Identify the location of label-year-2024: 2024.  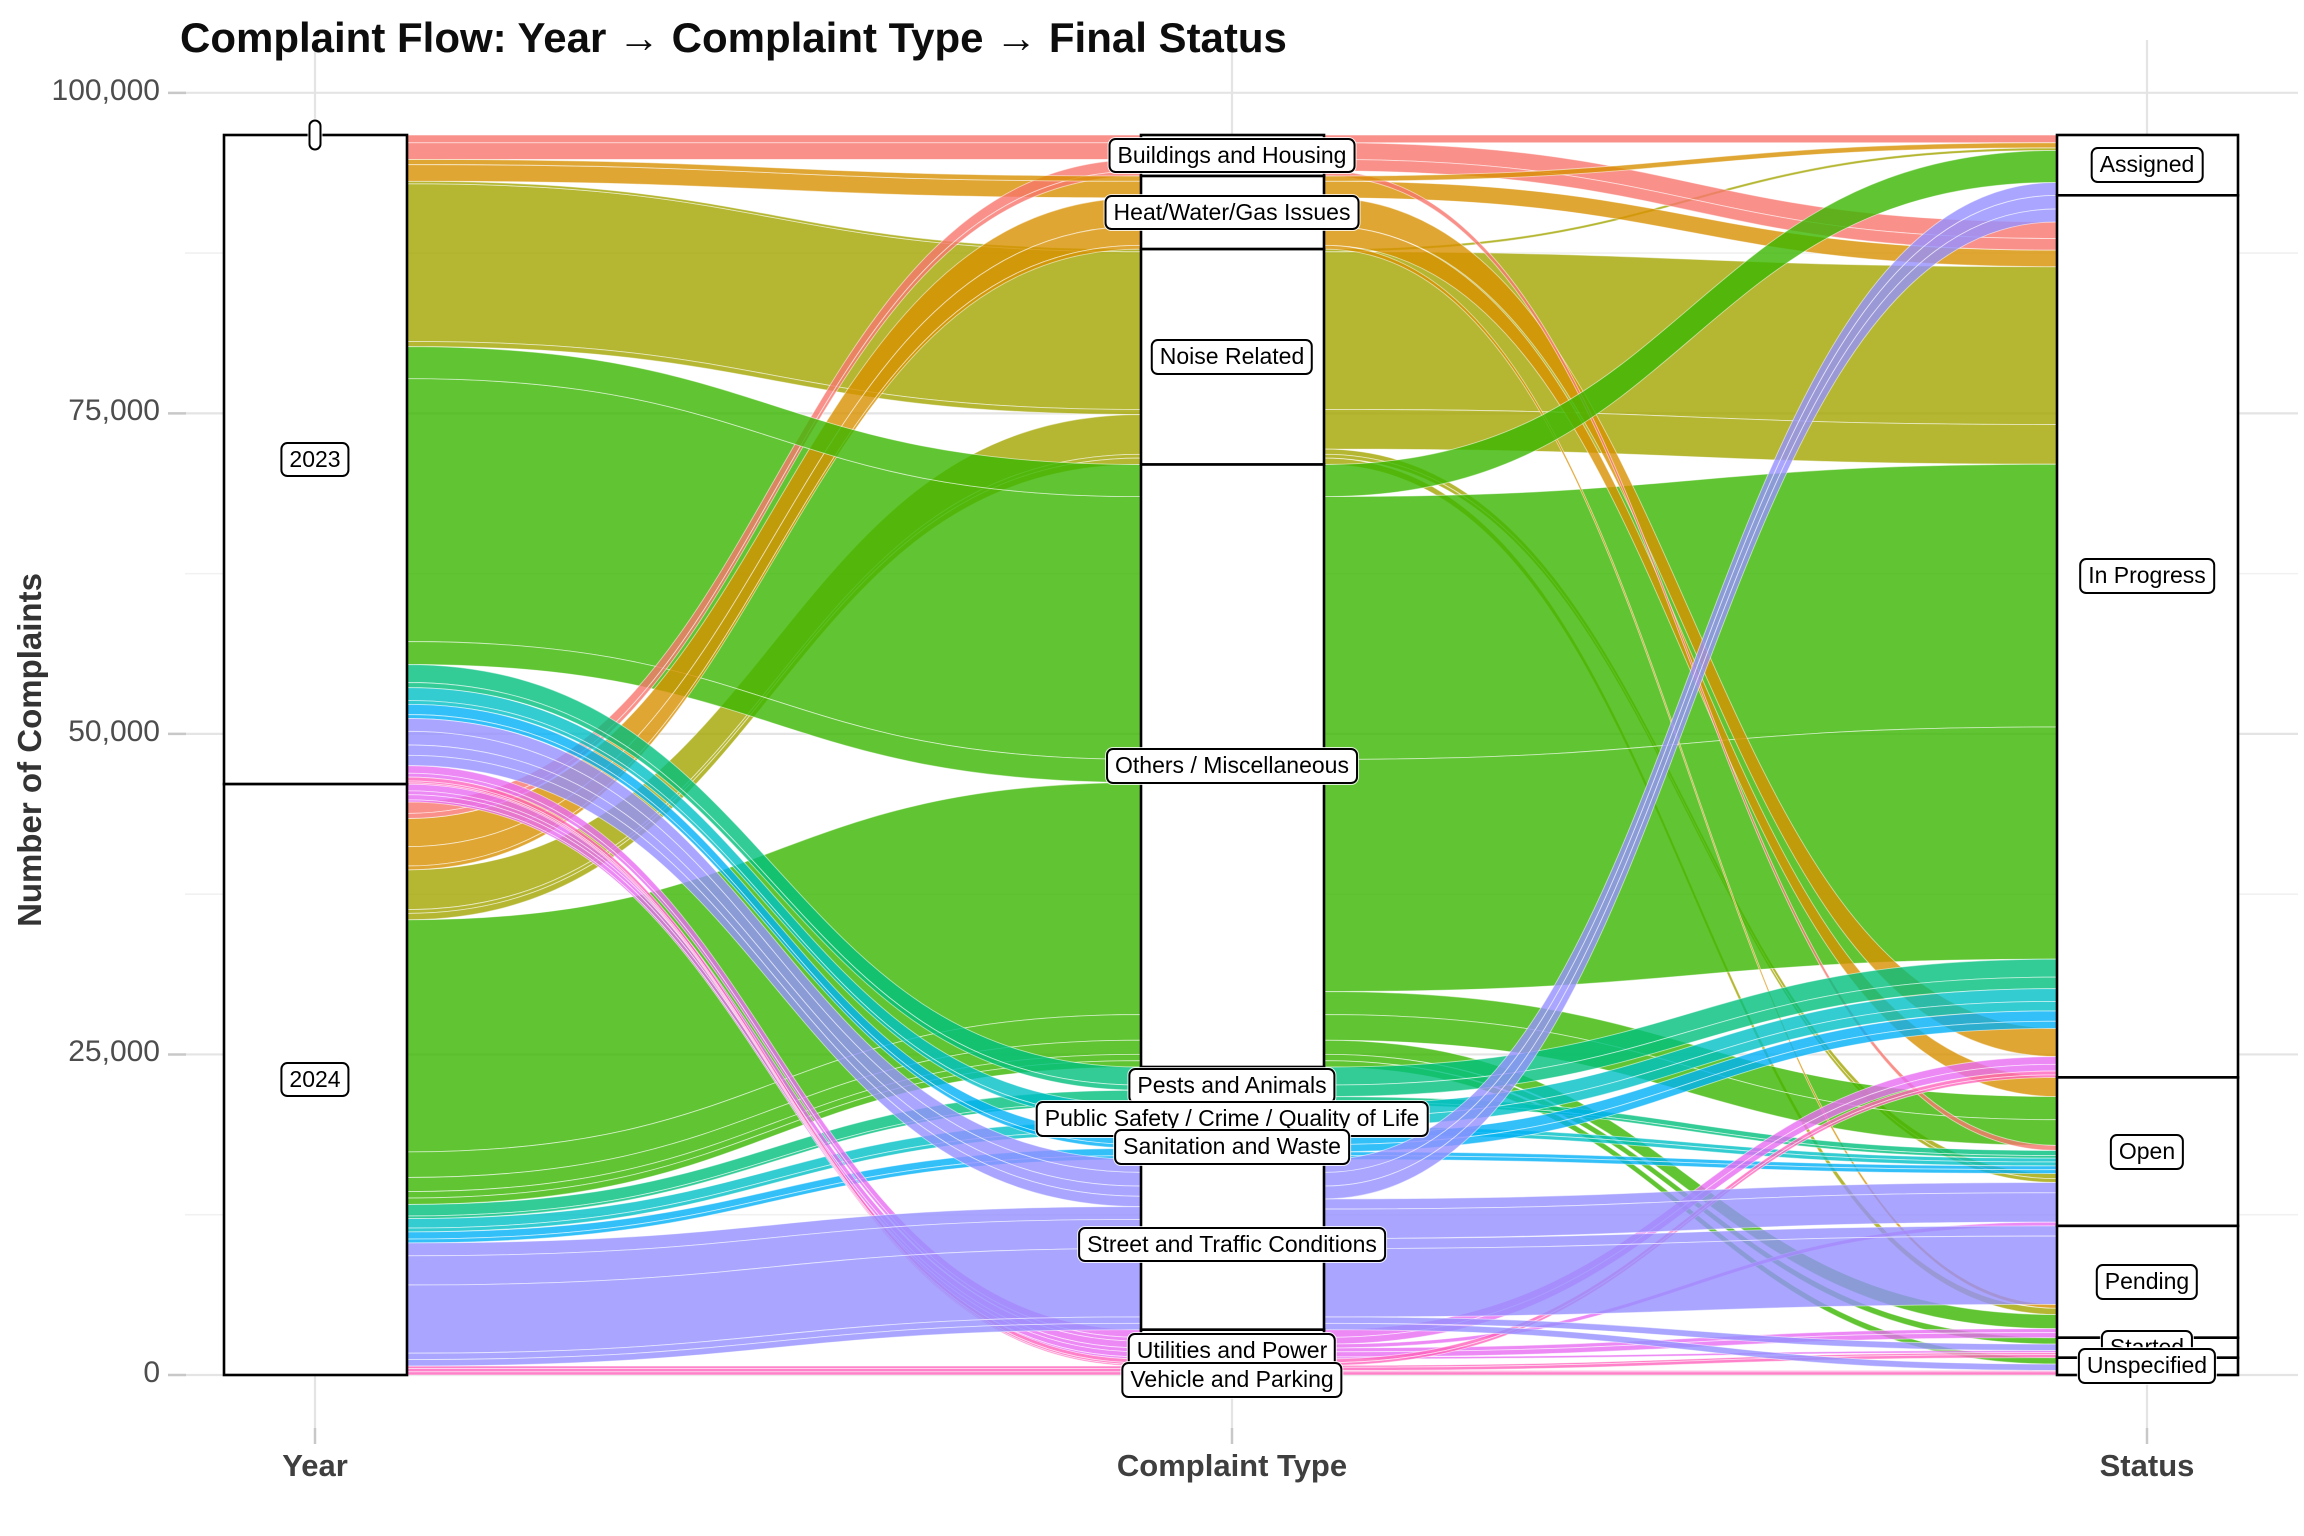
(315, 1079).